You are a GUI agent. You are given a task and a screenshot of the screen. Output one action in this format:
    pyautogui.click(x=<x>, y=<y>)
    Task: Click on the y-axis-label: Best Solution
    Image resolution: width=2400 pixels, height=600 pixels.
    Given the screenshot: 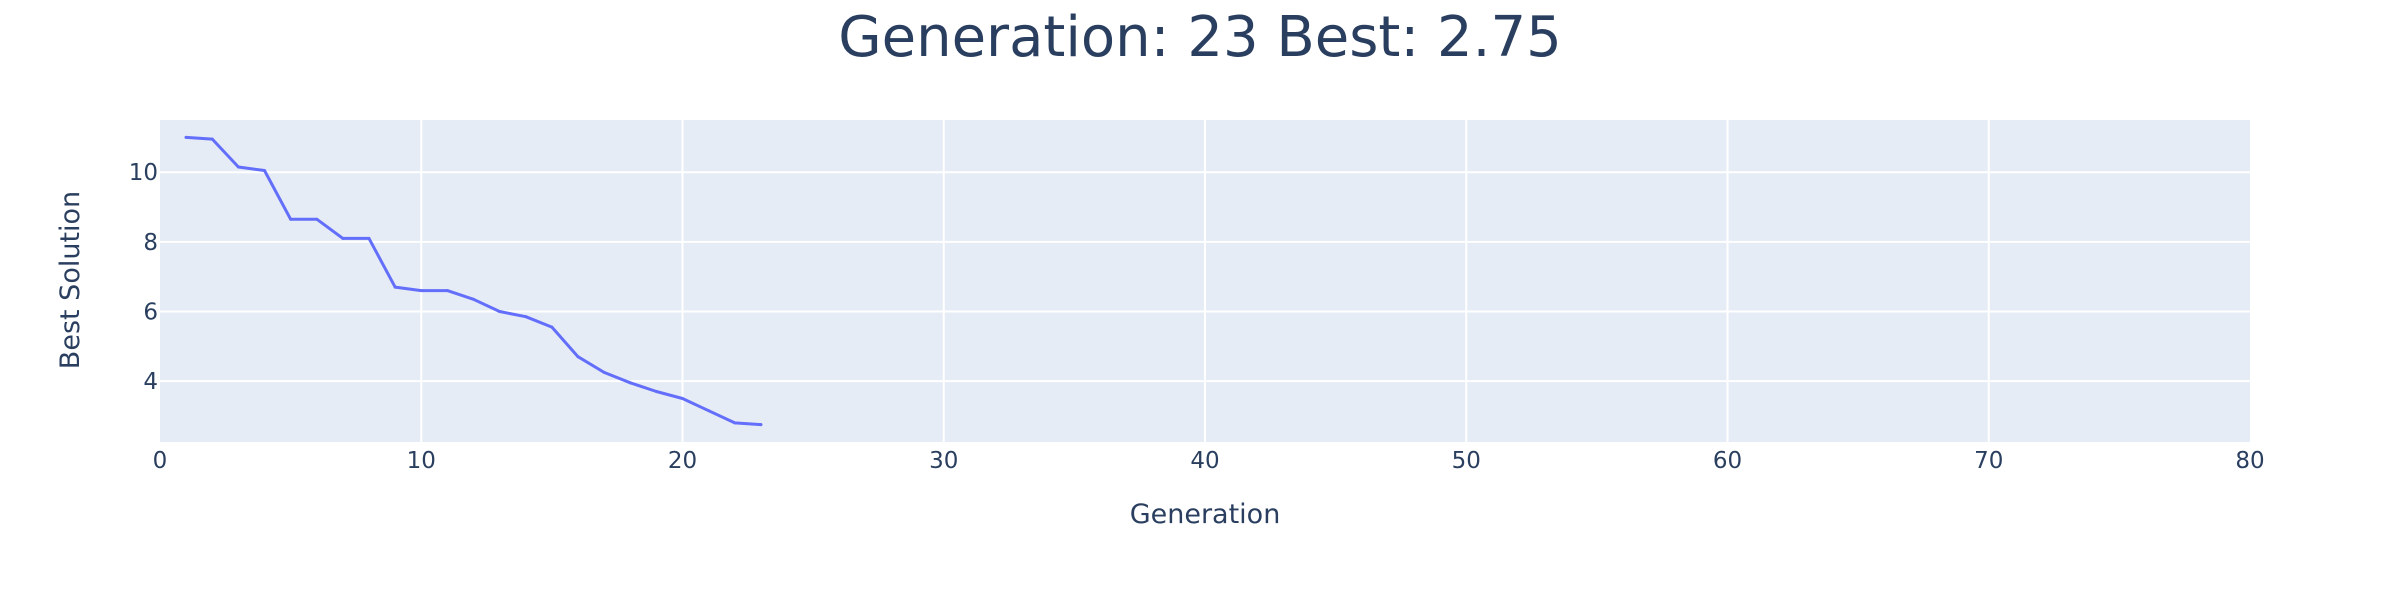 What is the action you would take?
    pyautogui.click(x=70, y=280)
    